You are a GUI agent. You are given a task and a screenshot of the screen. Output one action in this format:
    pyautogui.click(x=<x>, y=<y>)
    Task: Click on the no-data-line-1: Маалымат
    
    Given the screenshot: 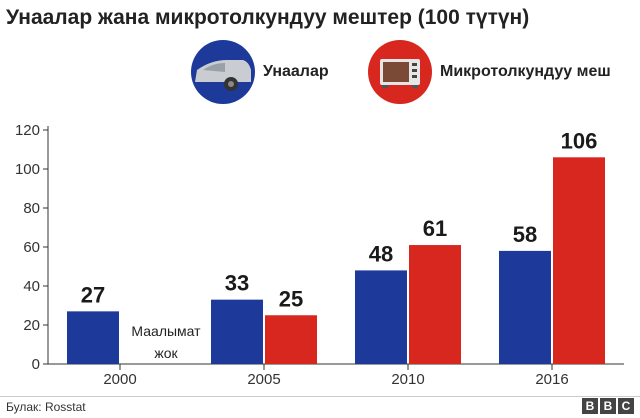 What is the action you would take?
    pyautogui.click(x=166, y=331)
    